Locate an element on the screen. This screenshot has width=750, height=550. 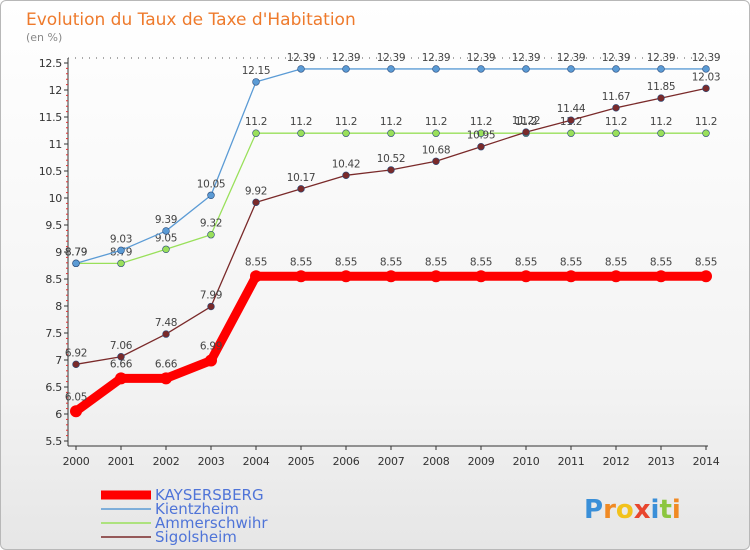
data-label: 11.67 is located at coordinates (616, 97).